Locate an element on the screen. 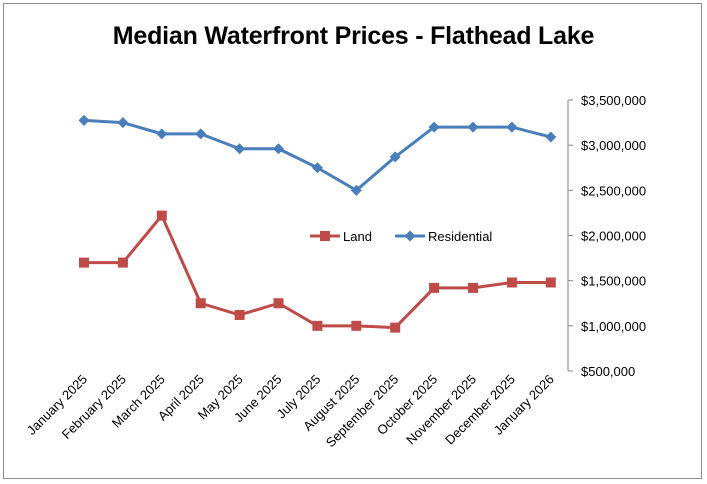 Image resolution: width=707 pixels, height=484 pixels. y-tick-label: $3,500,000 is located at coordinates (613, 100).